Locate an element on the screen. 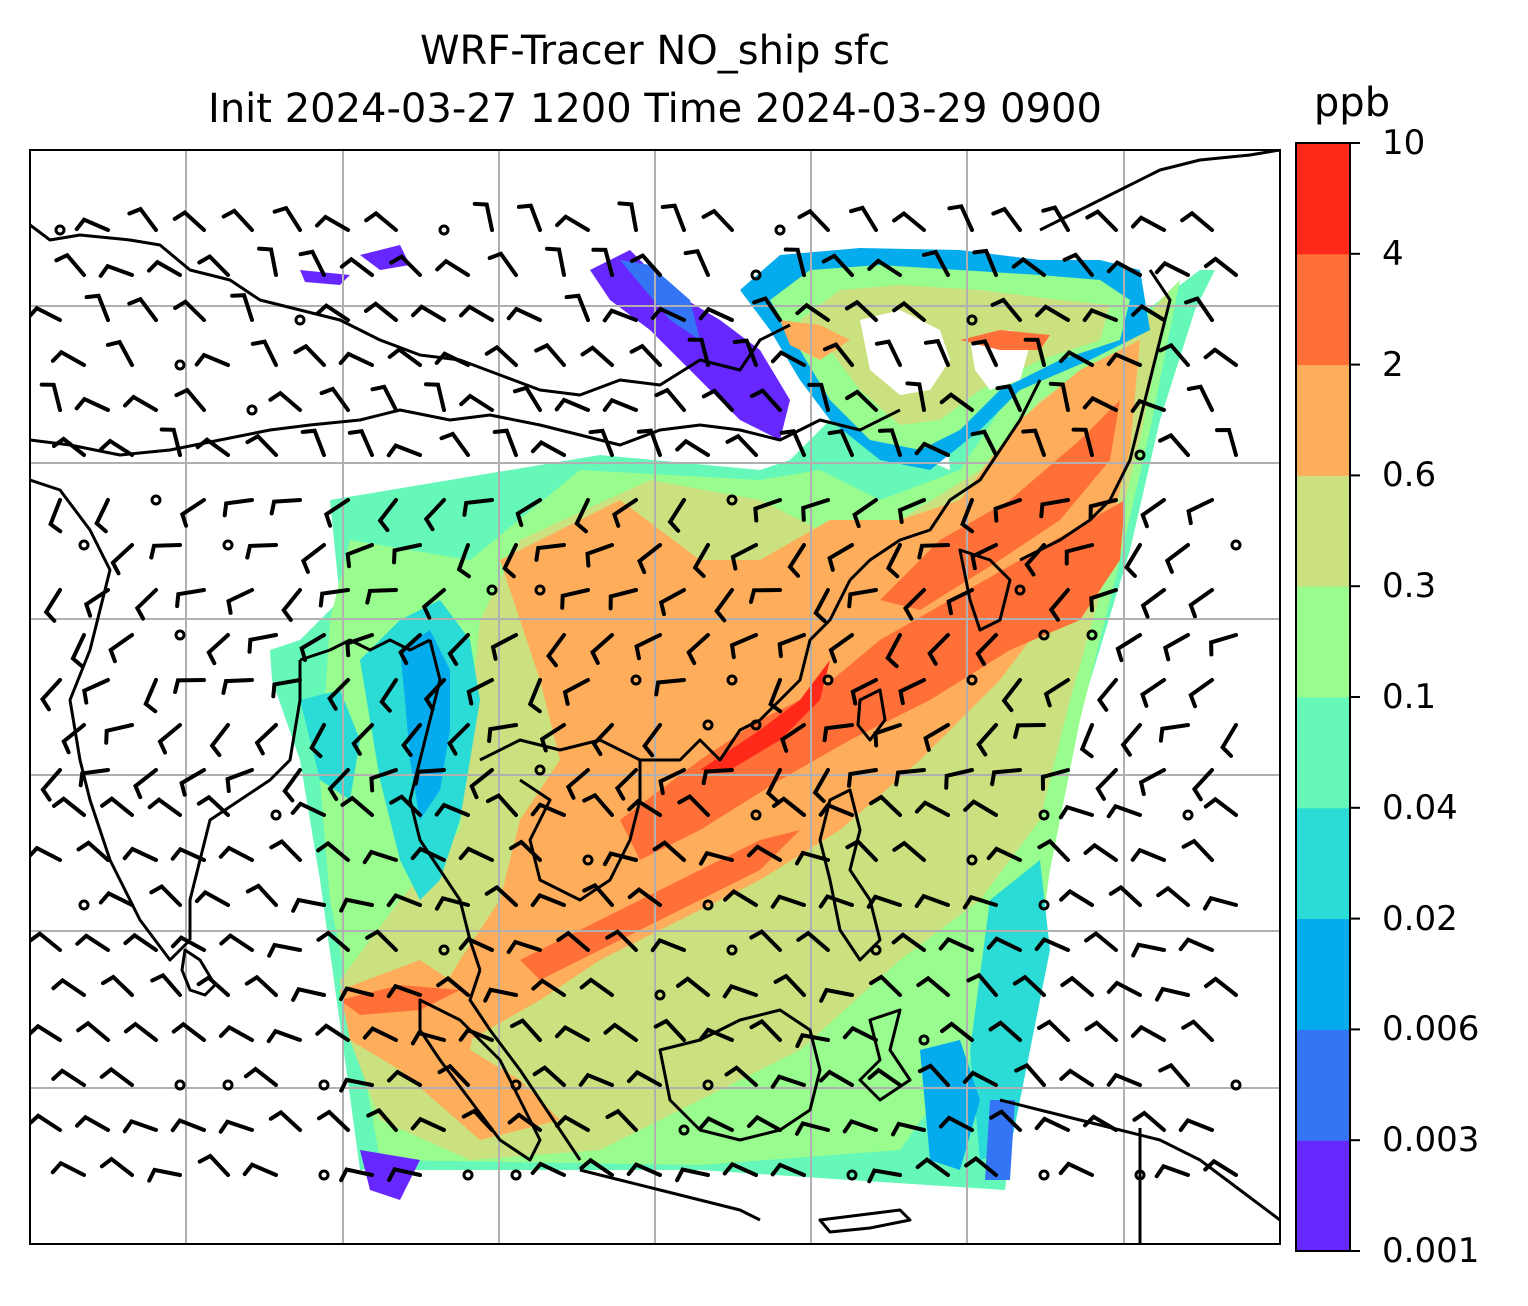  coast-china-mongolia-border is located at coordinates (465, 432).